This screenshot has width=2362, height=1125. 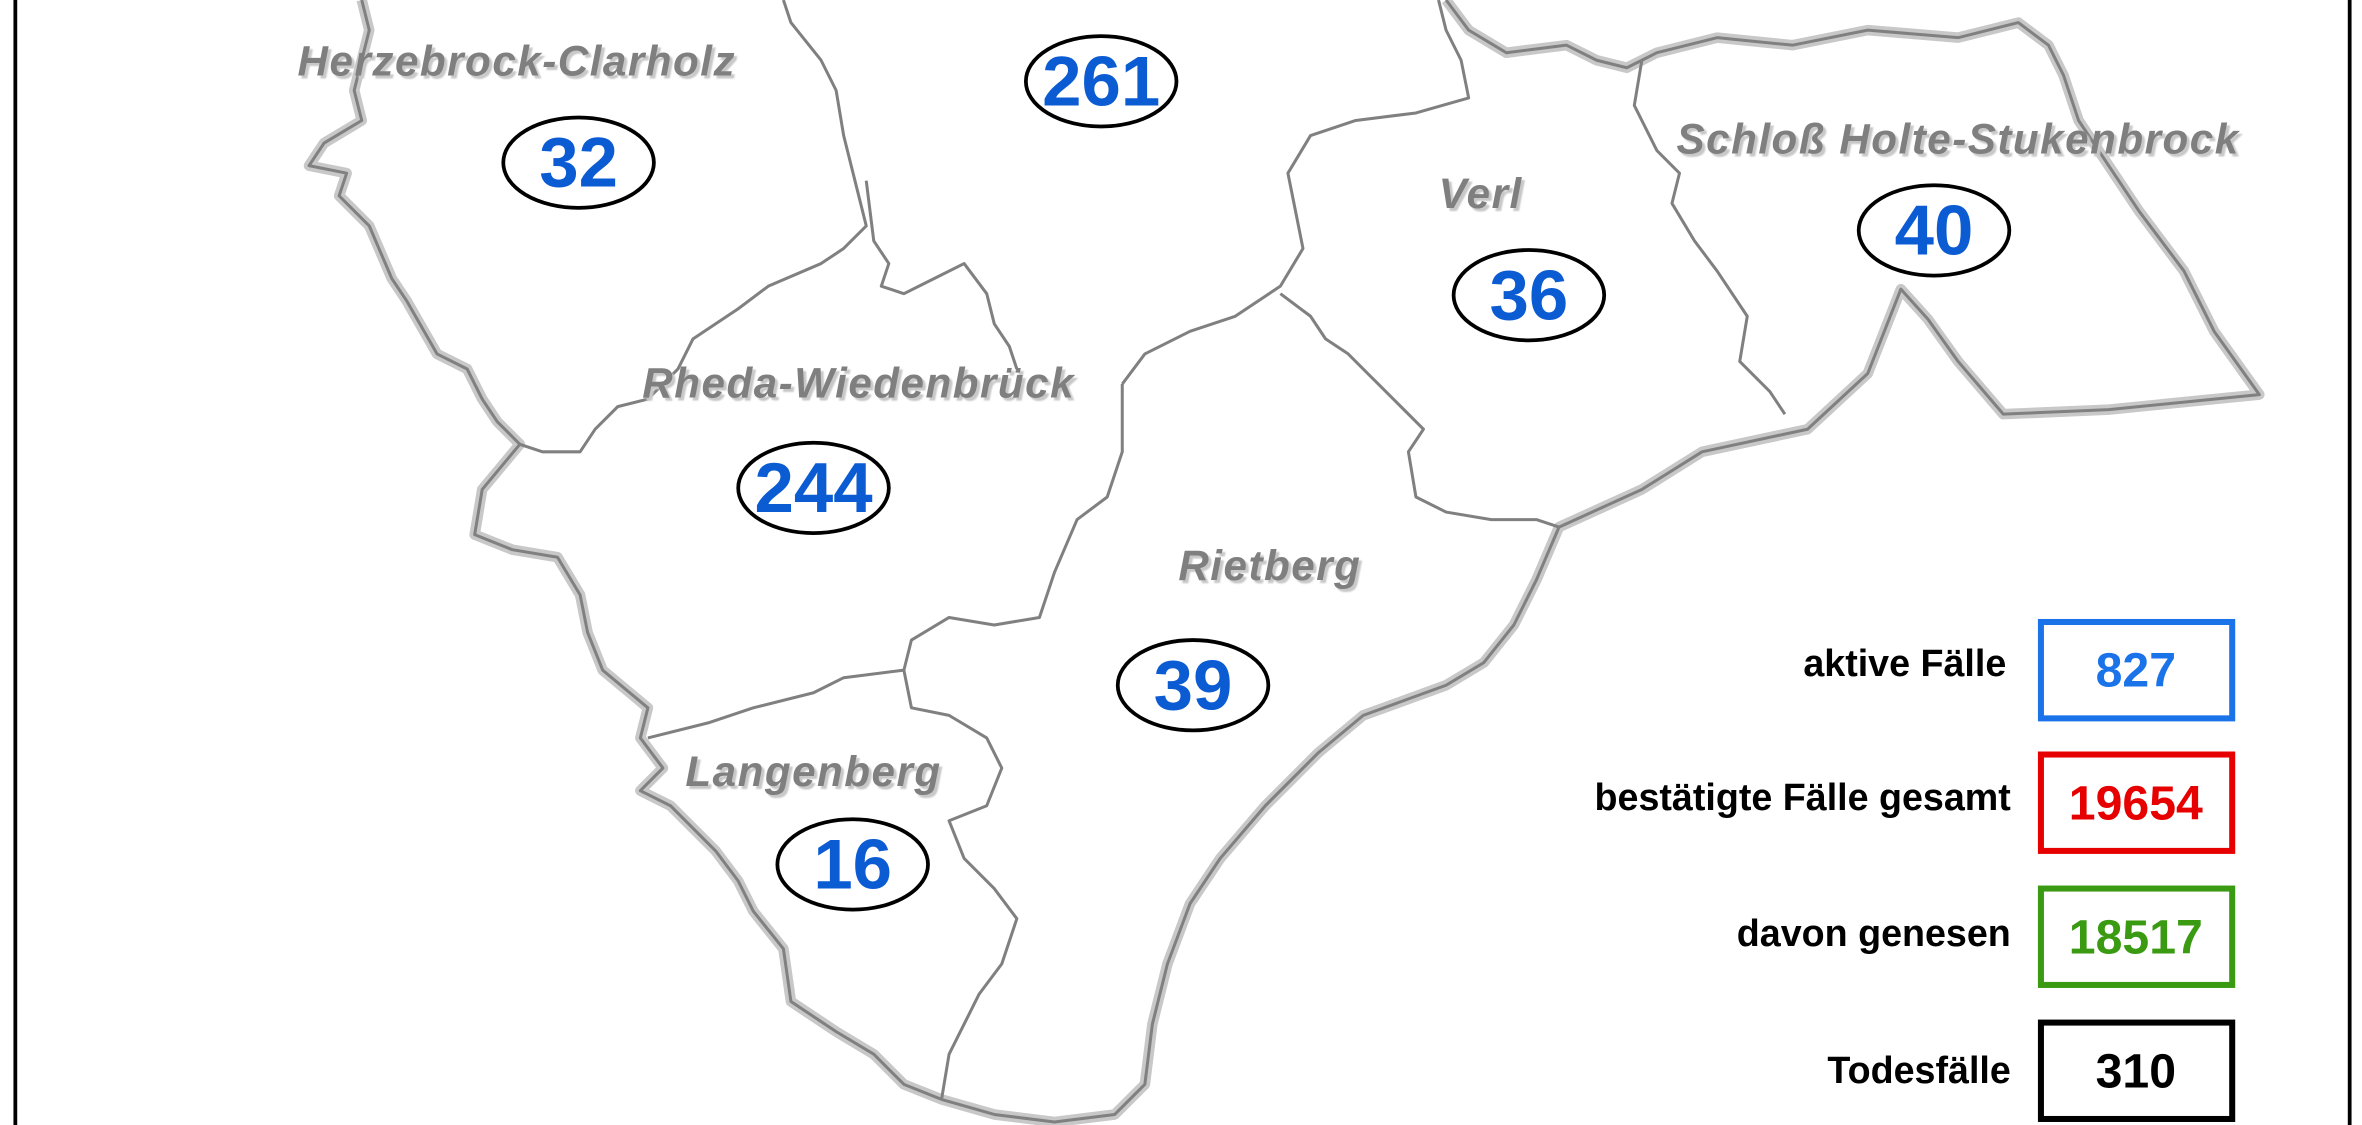 I want to click on boundary-herzebrock, so click(x=693, y=227).